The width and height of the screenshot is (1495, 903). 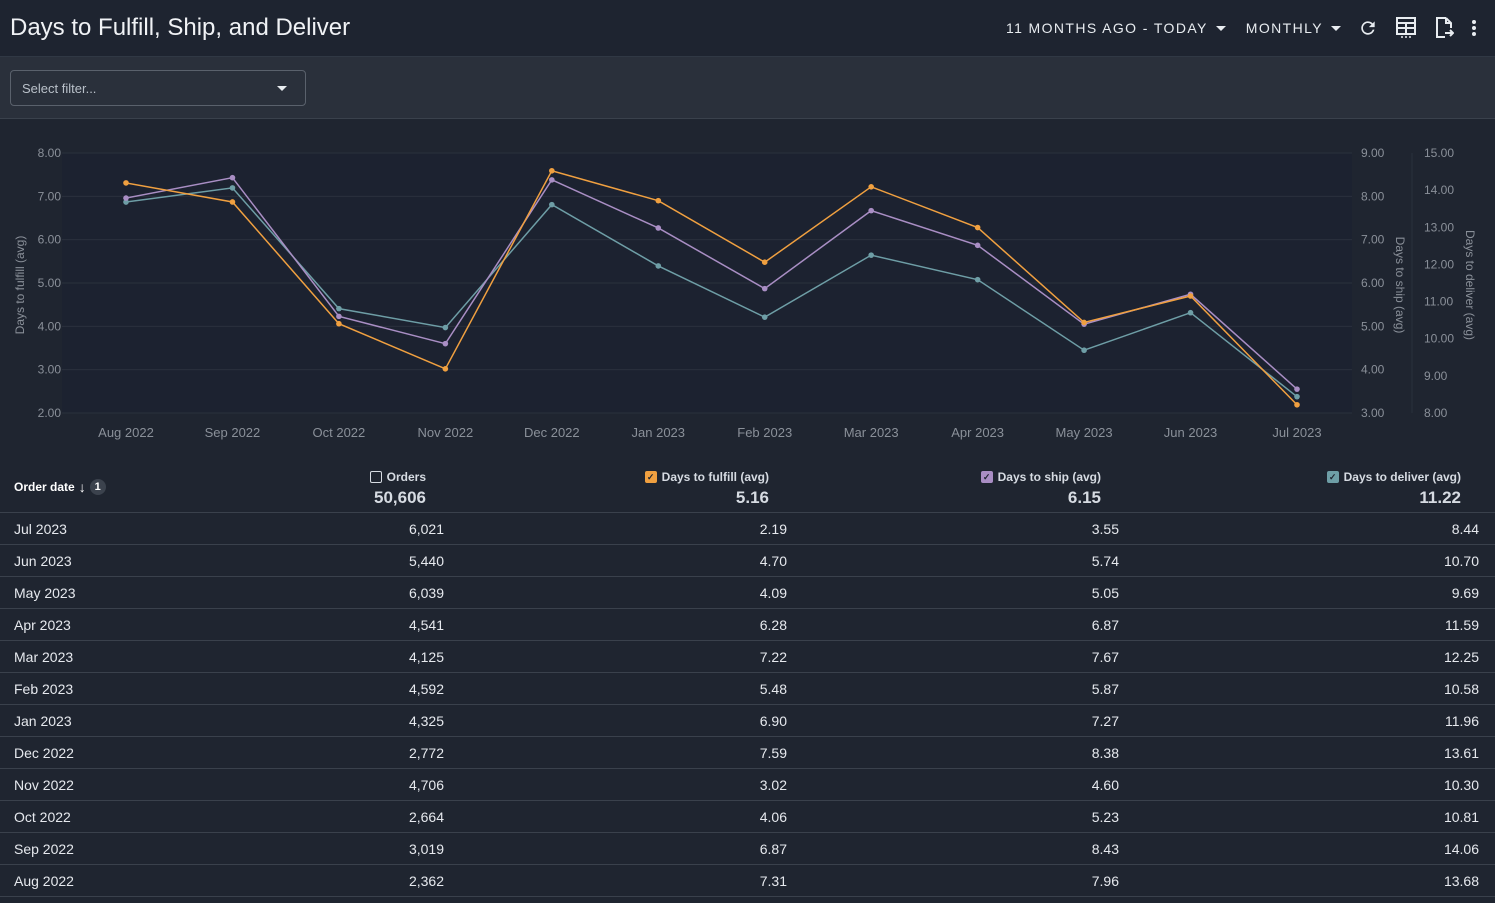 I want to click on table-row: Jan 2023 4,325 6.90 7.27 11.96, so click(x=747, y=721).